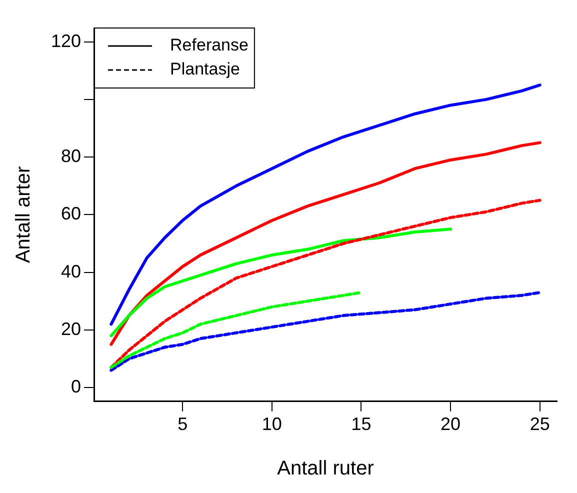  Describe the element at coordinates (272, 424) in the screenshot. I see `x-tick-label: 10` at that location.